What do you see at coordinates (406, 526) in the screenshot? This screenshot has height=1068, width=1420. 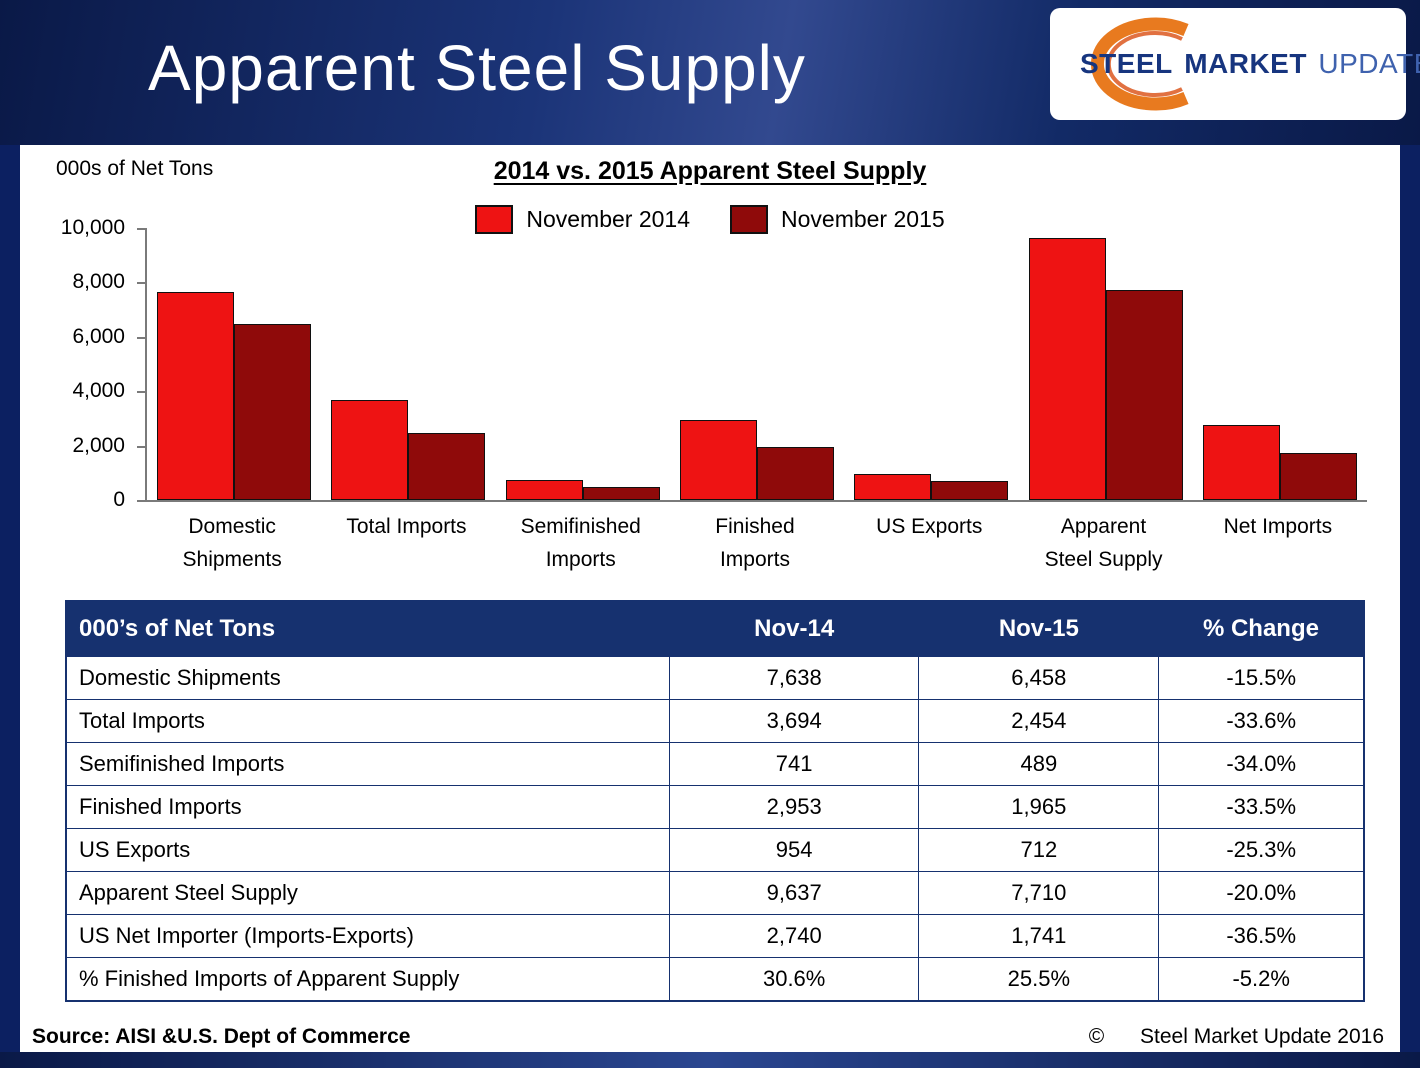 I see `category-label: Total Imports` at bounding box center [406, 526].